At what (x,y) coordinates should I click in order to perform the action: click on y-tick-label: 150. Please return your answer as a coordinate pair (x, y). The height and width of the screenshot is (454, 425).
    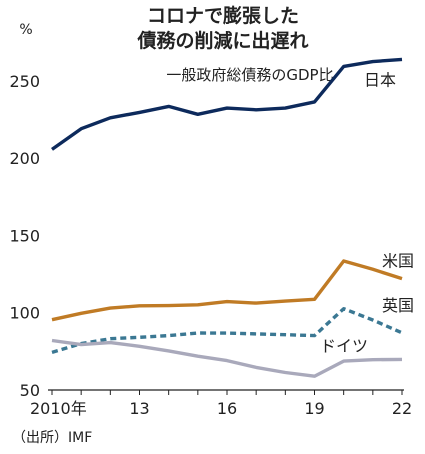
    Looking at the image, I should click on (24, 235).